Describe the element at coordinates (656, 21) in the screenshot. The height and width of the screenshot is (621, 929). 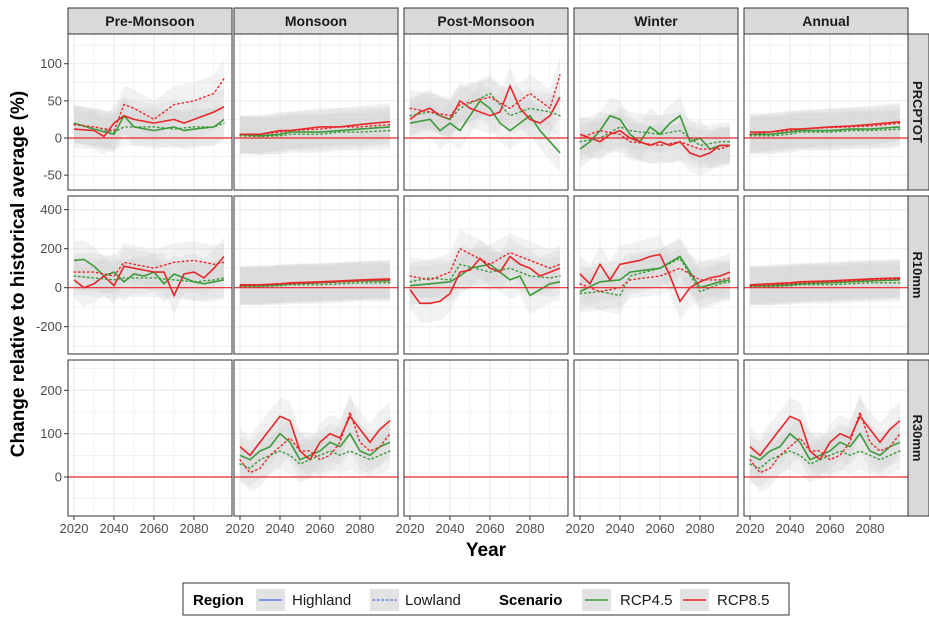
I see `facet-strip-winter: Winter` at that location.